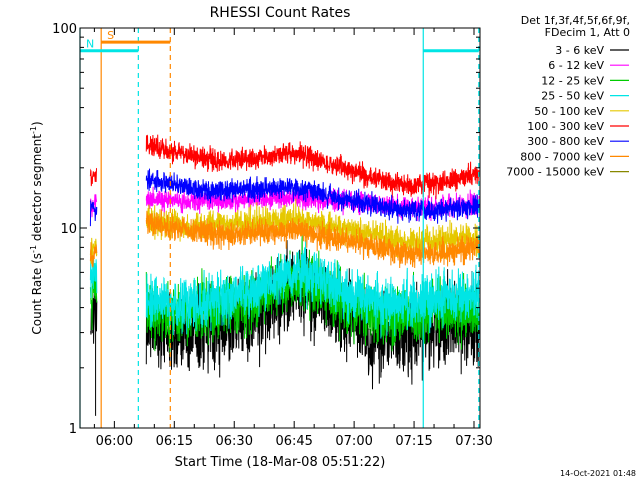 This screenshot has width=640, height=480. I want to click on y-axis-label-main: Count Rate (s, so click(37, 294).